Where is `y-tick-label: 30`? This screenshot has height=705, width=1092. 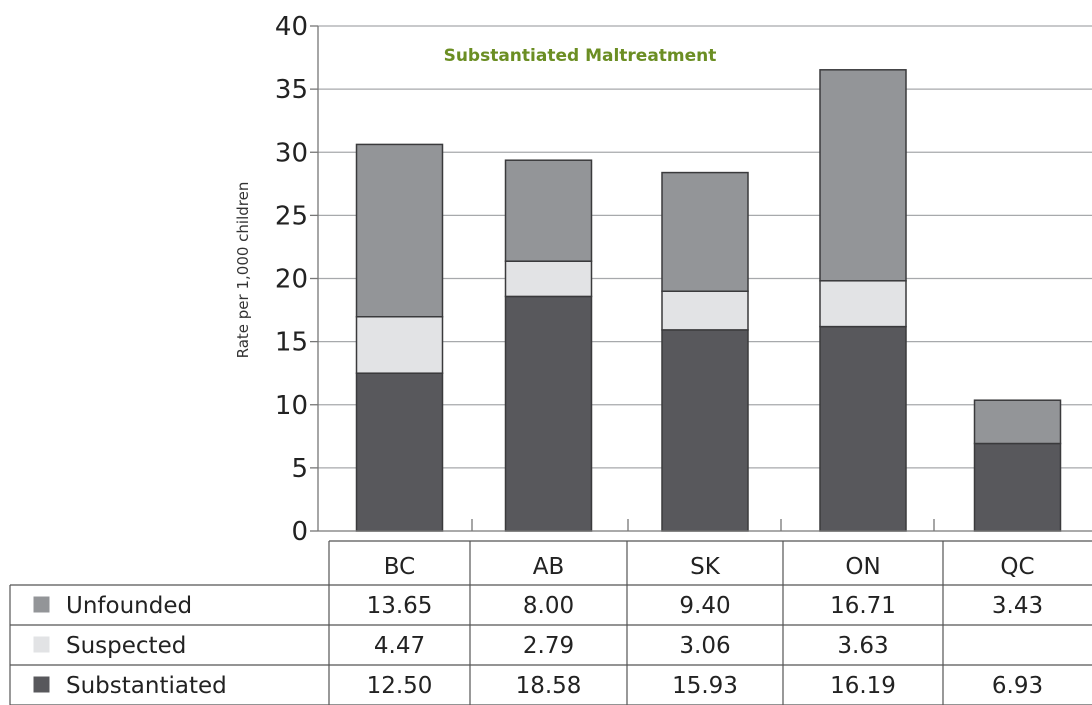 y-tick-label: 30 is located at coordinates (291, 153).